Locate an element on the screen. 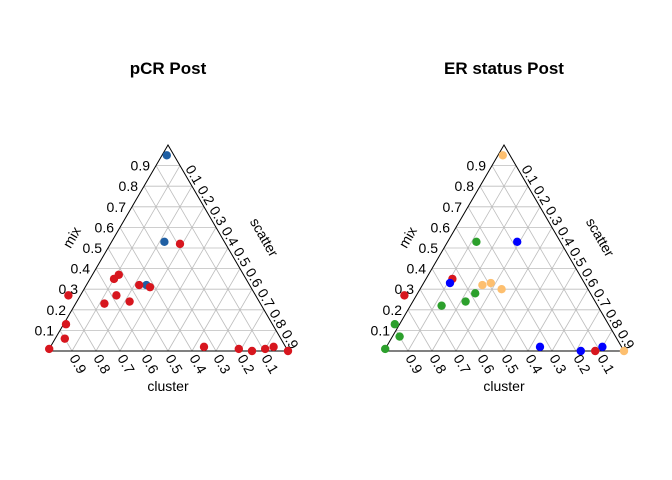 This screenshot has width=672, height=480. tick-label-mix: 0.9 is located at coordinates (141, 166).